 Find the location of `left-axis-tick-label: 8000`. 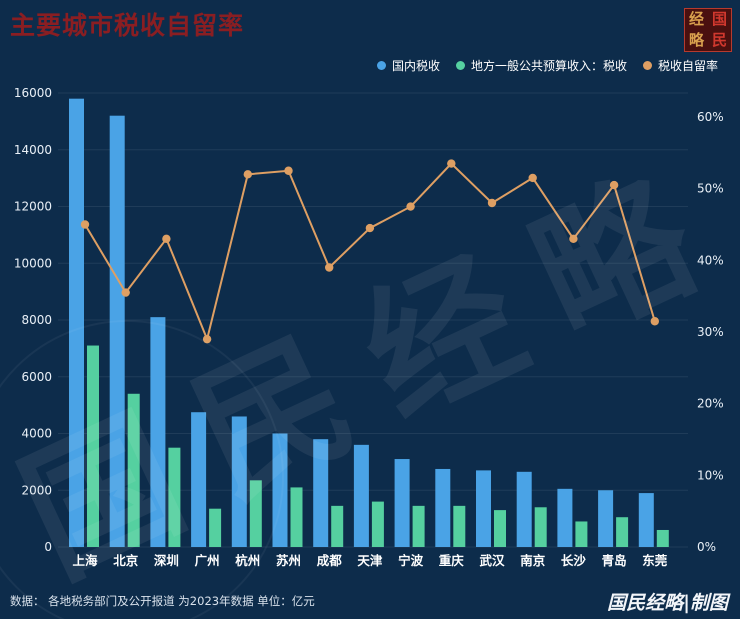

left-axis-tick-label: 8000 is located at coordinates (36, 320).